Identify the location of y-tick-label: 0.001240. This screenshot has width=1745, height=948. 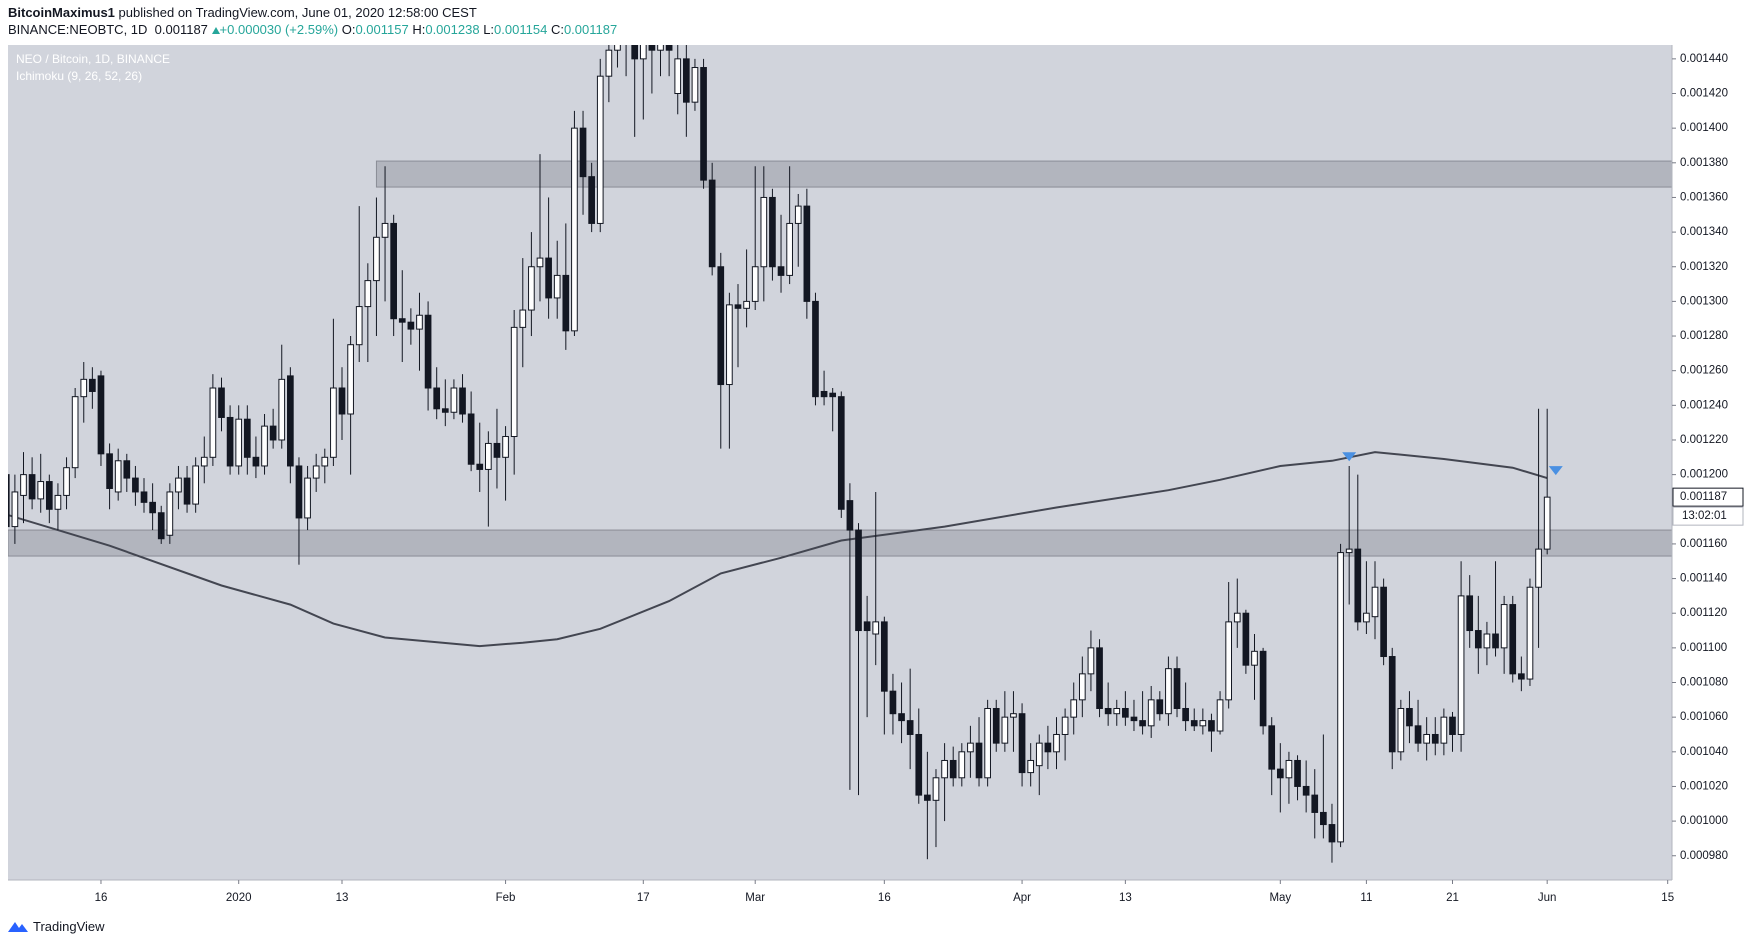
(1704, 405).